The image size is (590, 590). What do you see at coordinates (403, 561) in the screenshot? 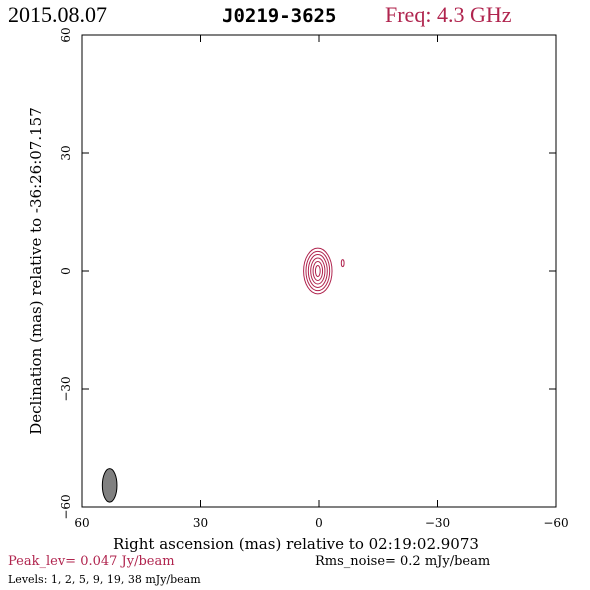
I see `rms-noise: Rms_noise= 0.2 mJy/beam` at bounding box center [403, 561].